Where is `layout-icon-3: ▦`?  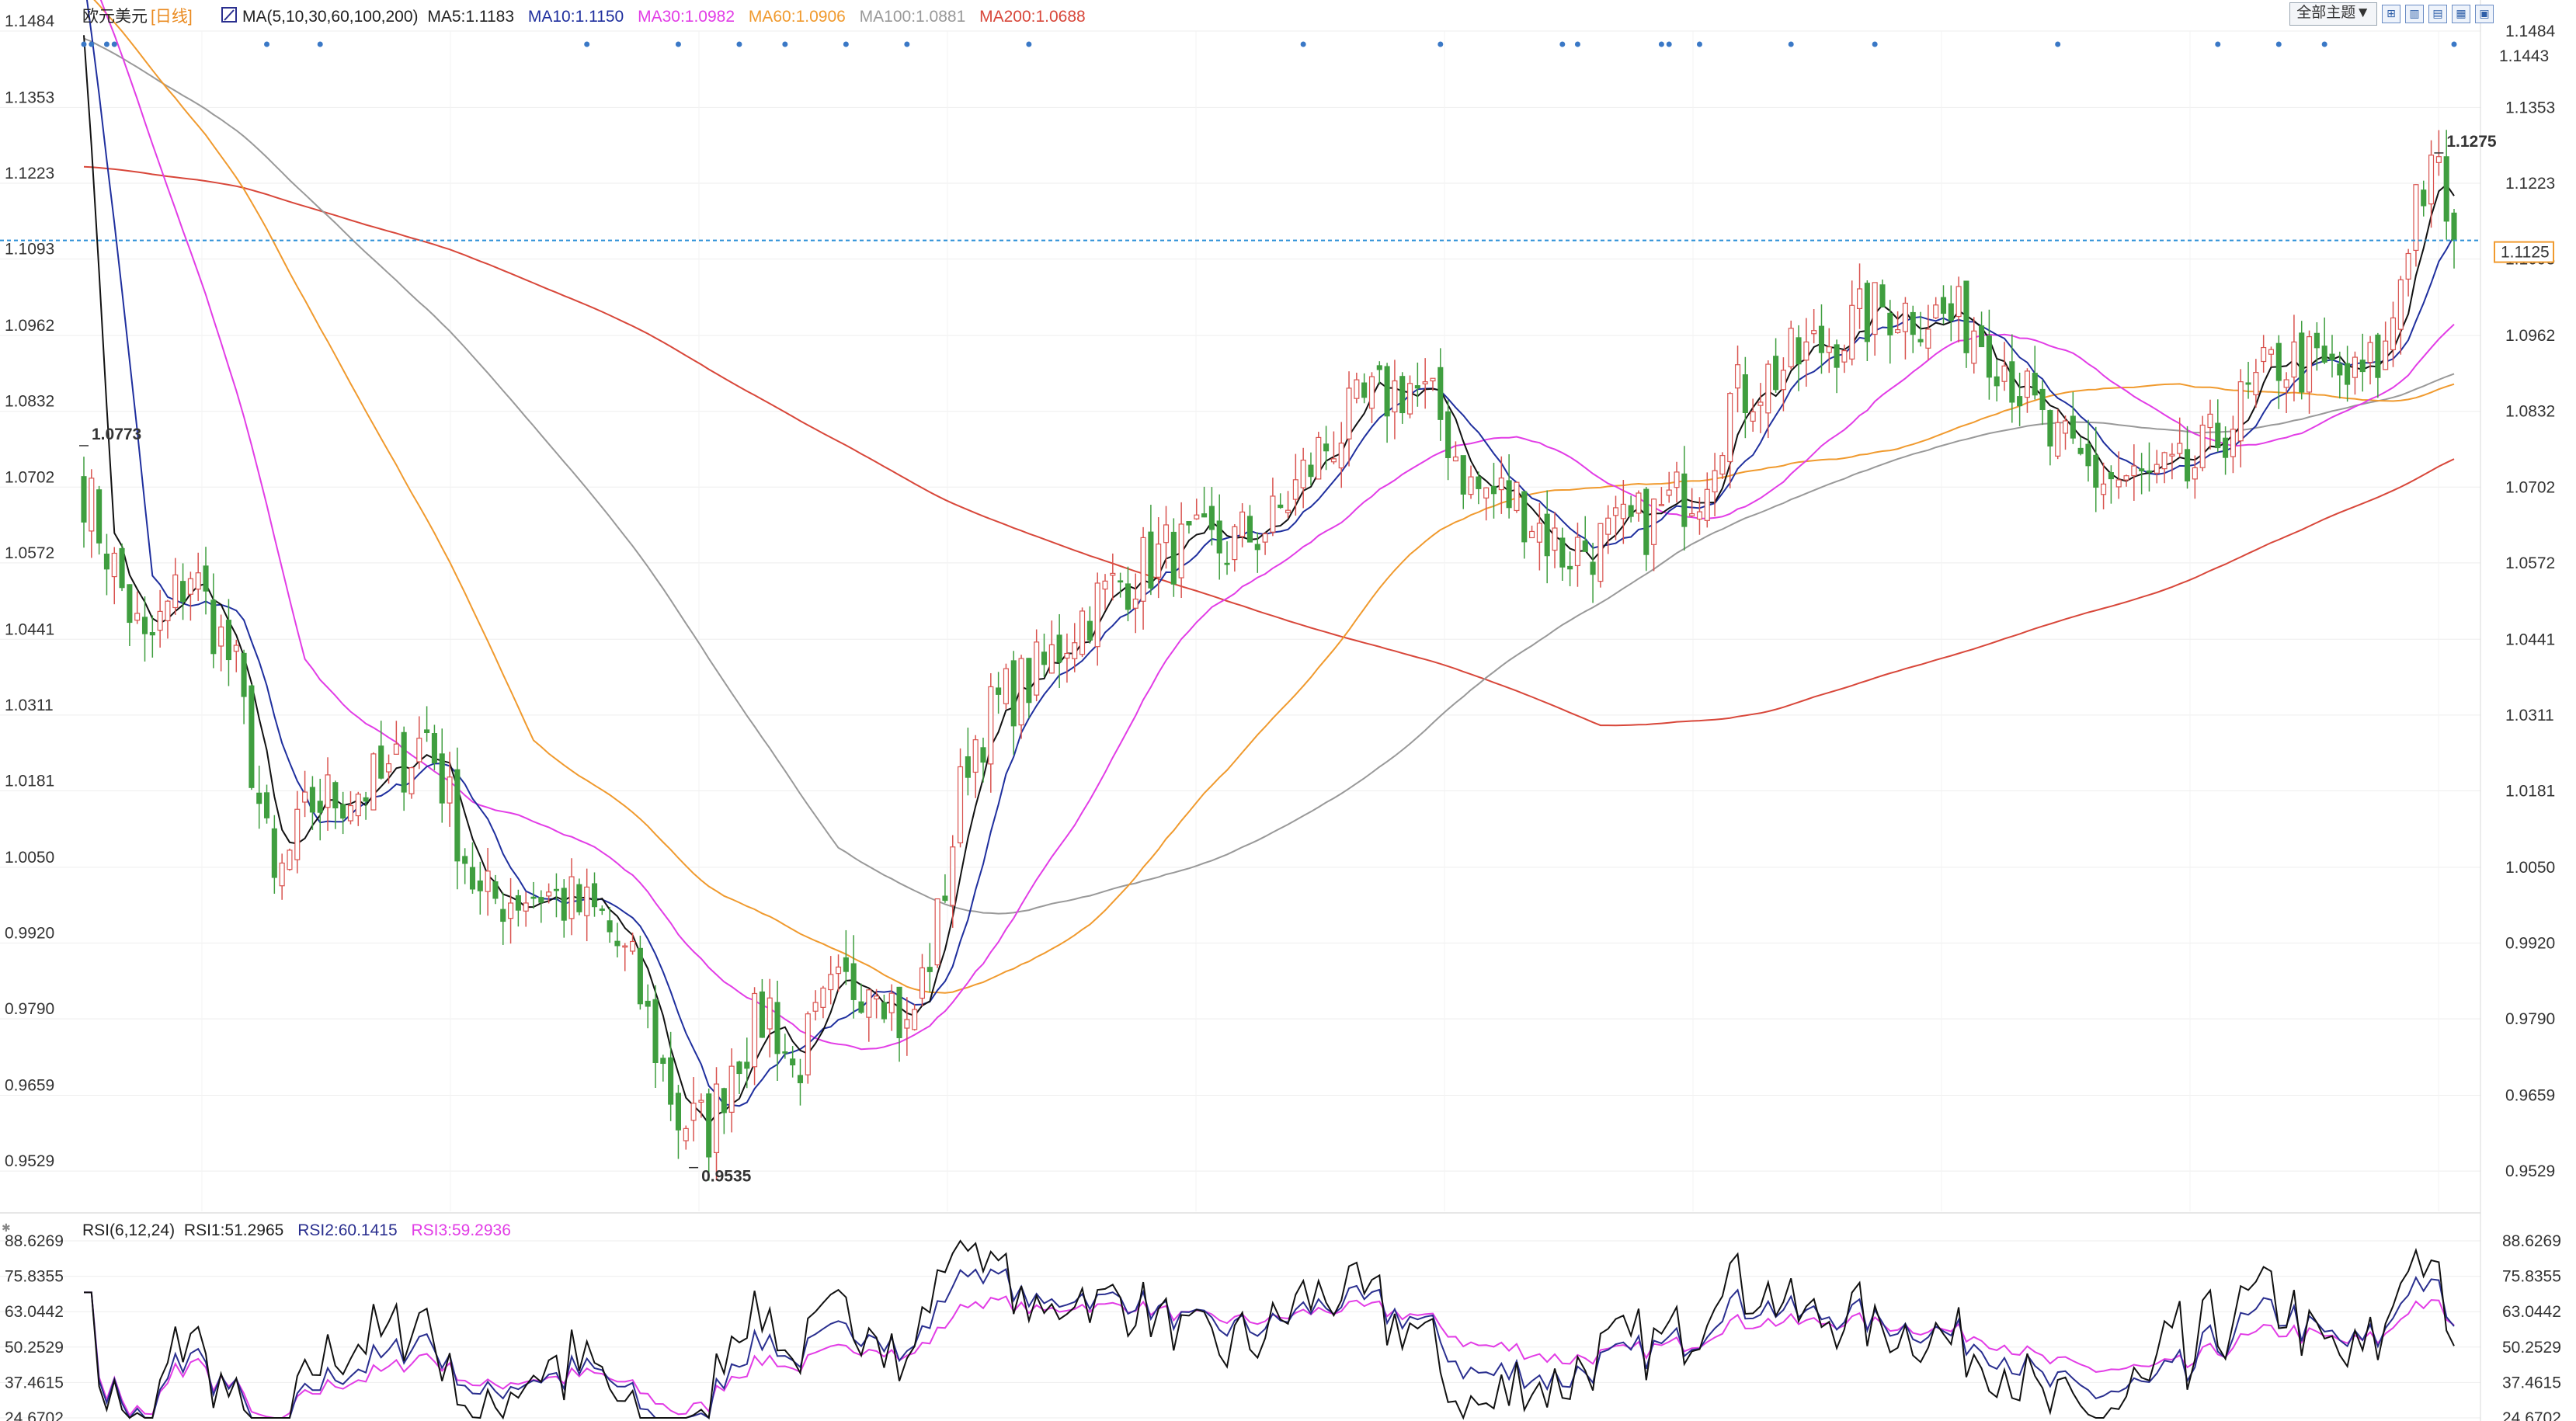
layout-icon-3: ▦ is located at coordinates (2461, 14).